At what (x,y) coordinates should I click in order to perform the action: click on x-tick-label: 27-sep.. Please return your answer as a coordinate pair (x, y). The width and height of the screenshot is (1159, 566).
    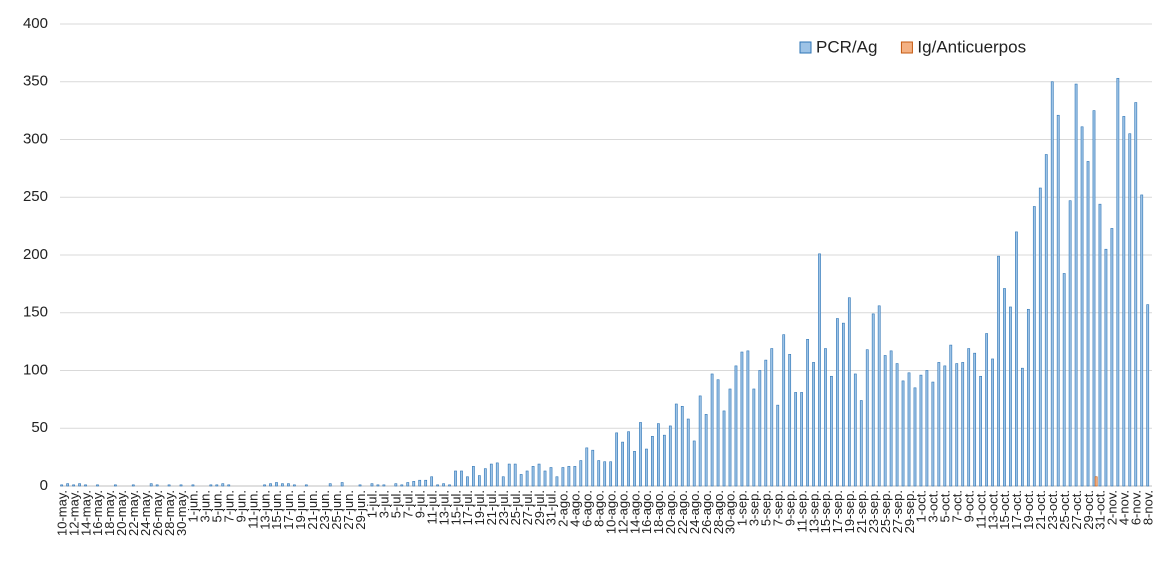
    Looking at the image, I should click on (897, 511).